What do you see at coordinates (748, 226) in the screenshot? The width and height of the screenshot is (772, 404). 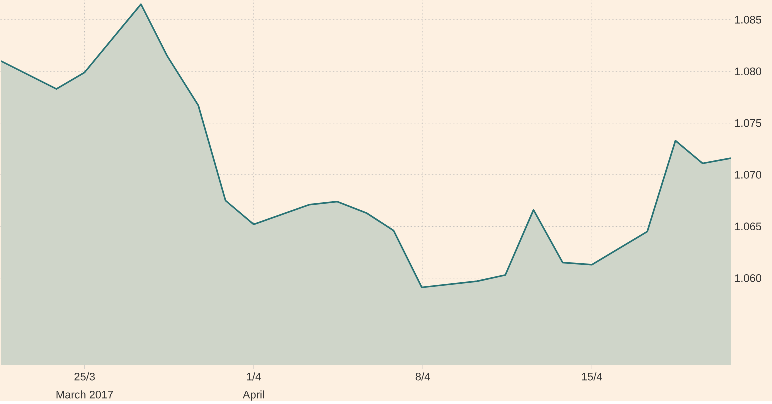 I see `y-tick-label: 1.065` at bounding box center [748, 226].